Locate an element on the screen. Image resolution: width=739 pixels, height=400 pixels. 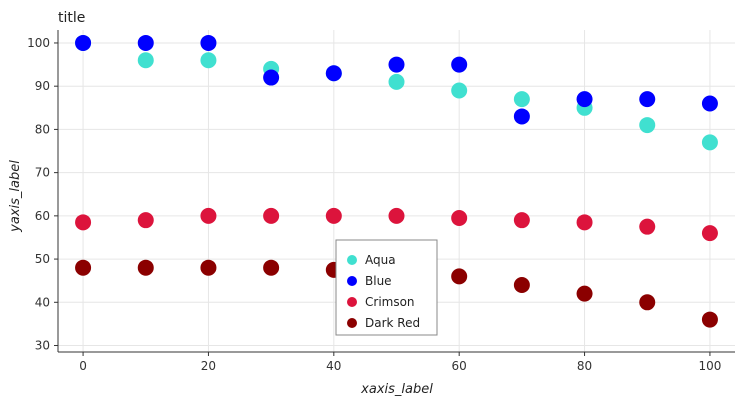
y-tick-label: 50 is located at coordinates (42, 259).